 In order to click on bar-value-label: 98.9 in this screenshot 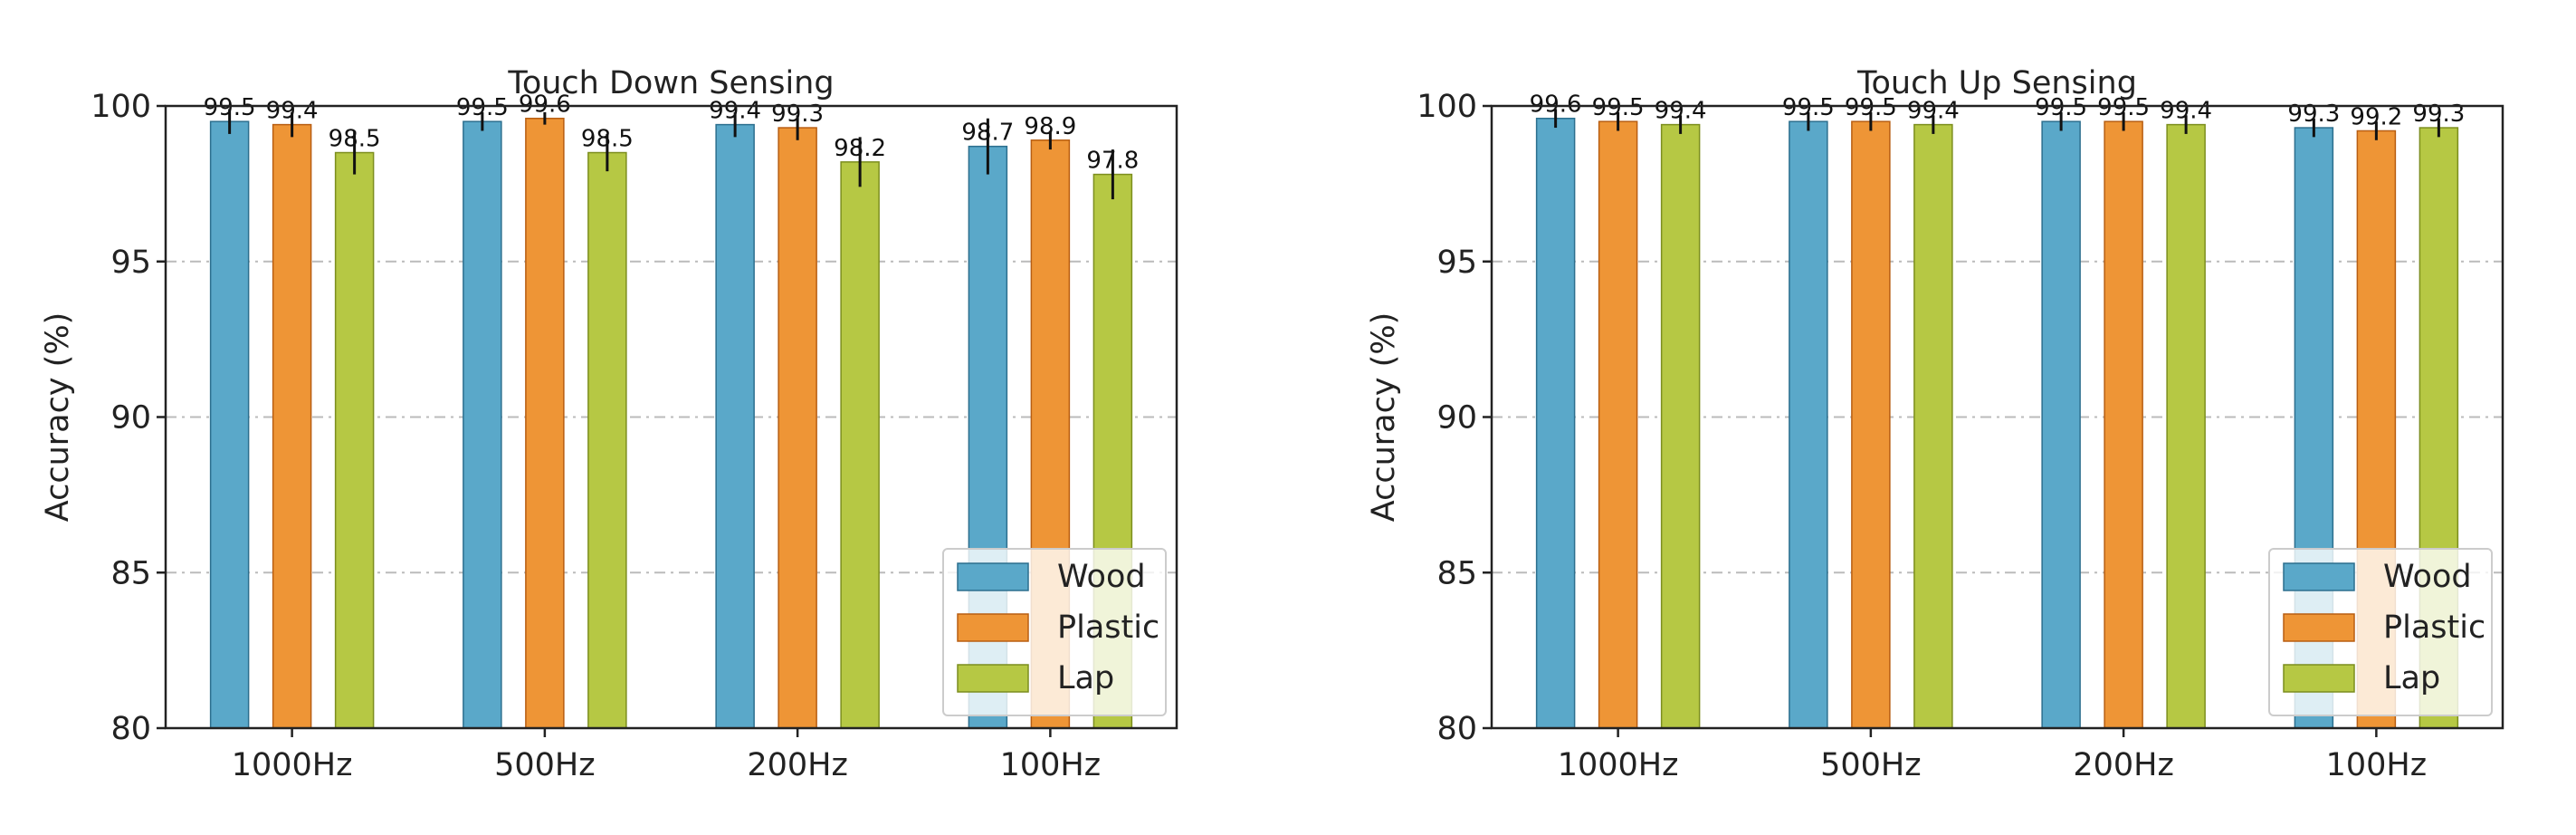, I will do `click(1050, 126)`.